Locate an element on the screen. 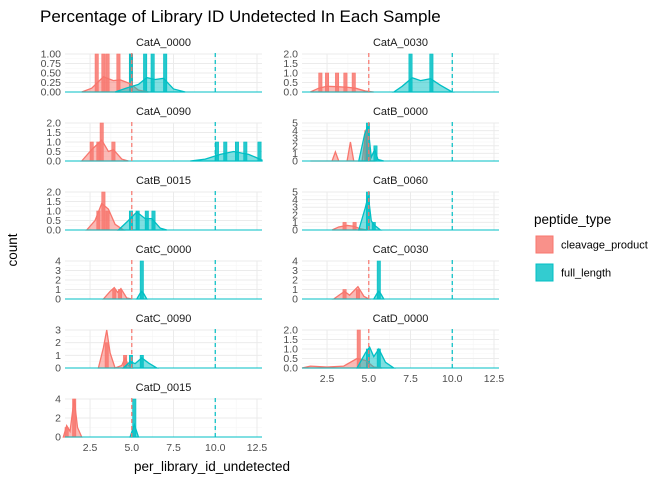 The height and width of the screenshot is (480, 672). panel-strip-label: CatB_0000 is located at coordinates (400, 112).